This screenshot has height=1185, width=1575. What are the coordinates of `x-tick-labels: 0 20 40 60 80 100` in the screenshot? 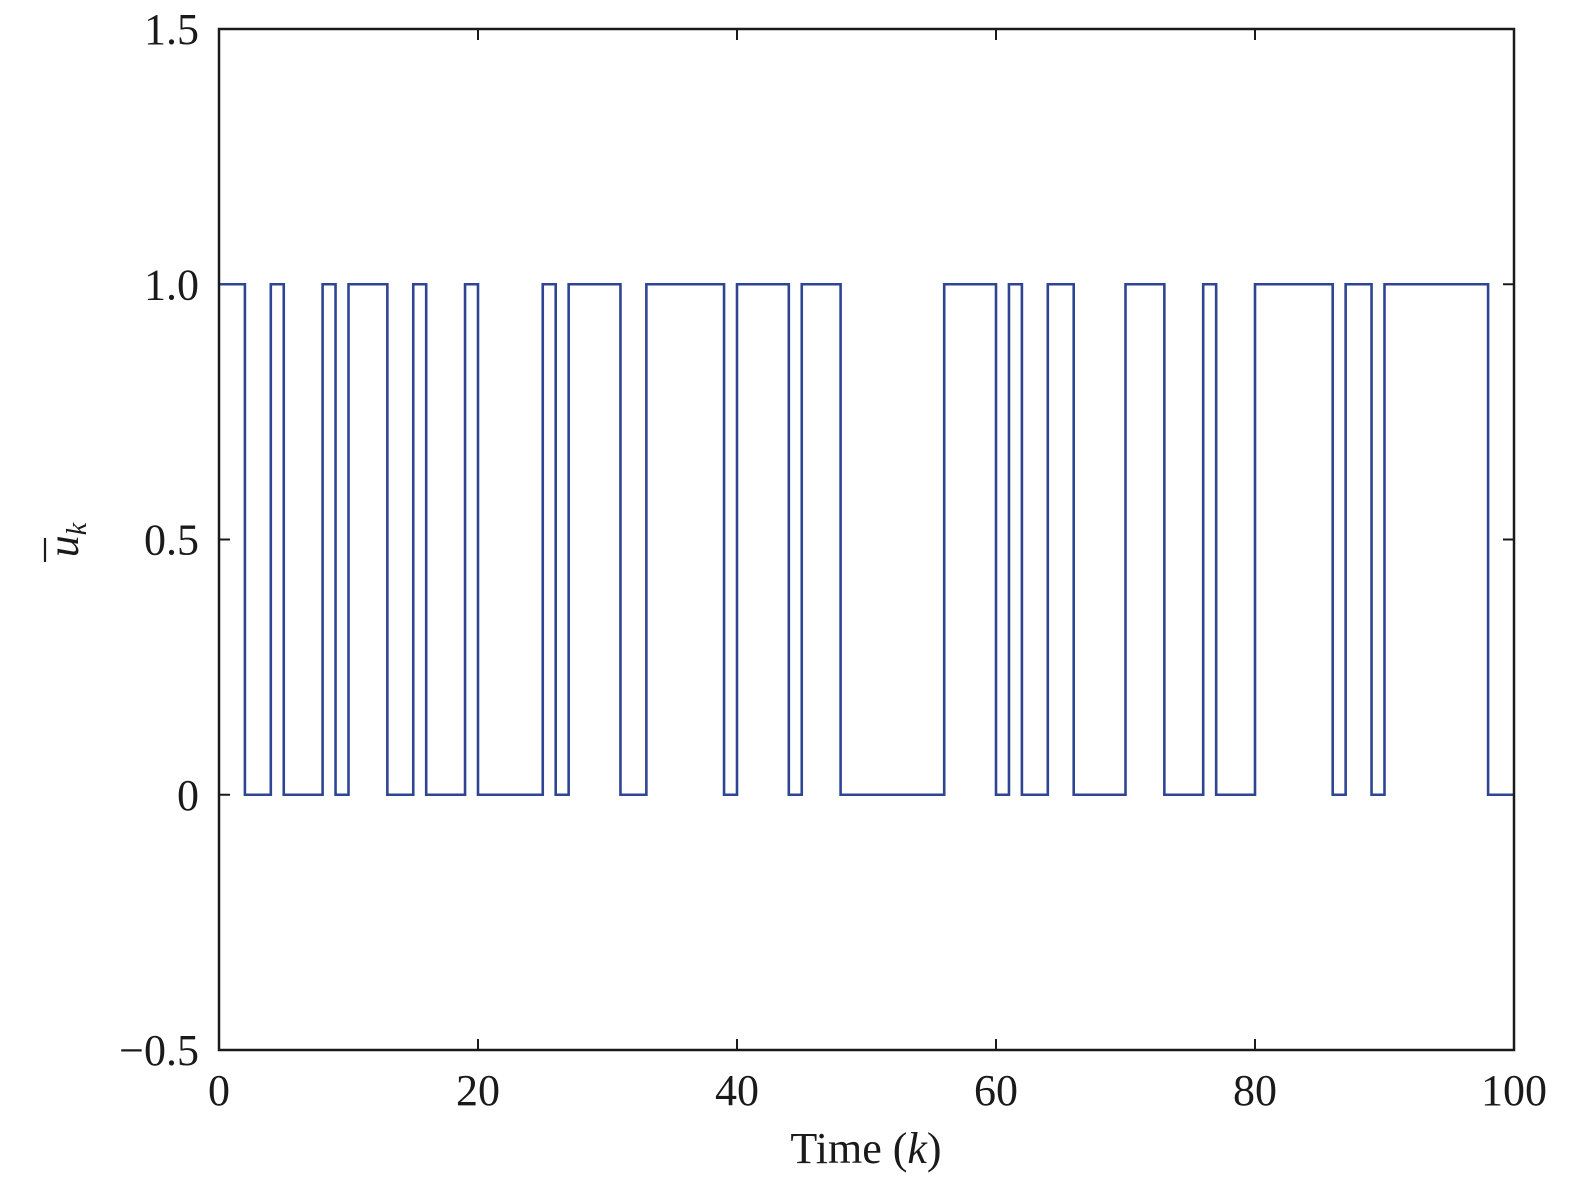 It's located at (877, 1090).